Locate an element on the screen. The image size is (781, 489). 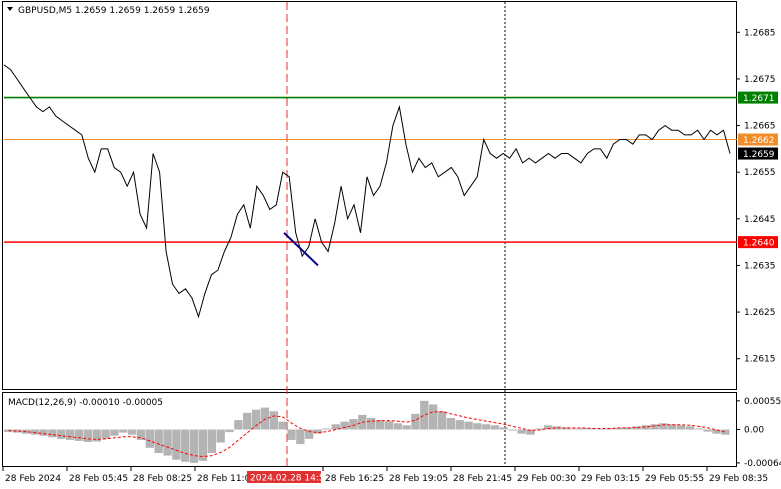
time-tick-label: 29 Feb 08:35 is located at coordinates (738, 479).